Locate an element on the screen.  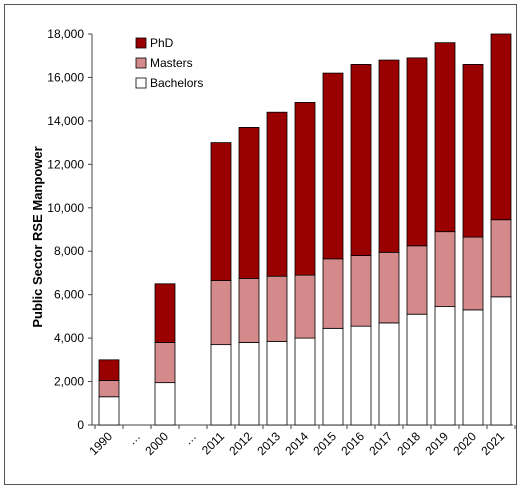
legend-swatch-phd is located at coordinates (141, 43).